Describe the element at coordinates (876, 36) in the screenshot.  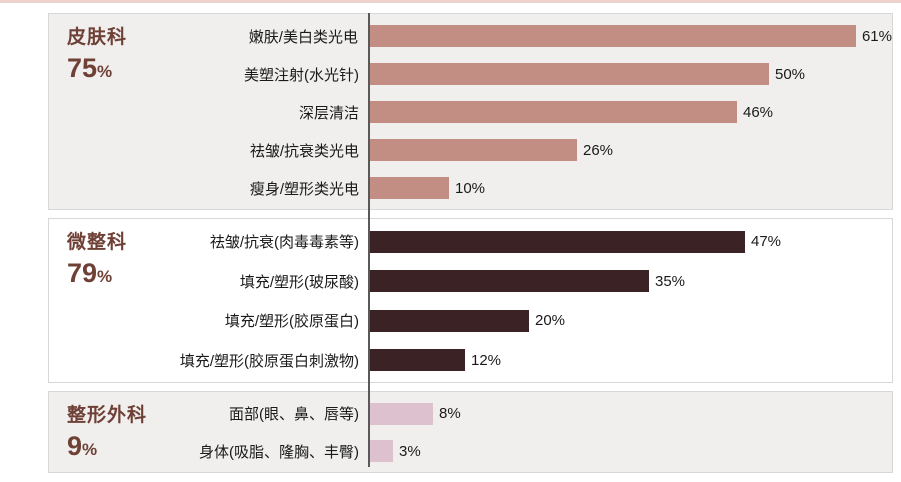
I see `value-label: 61%` at that location.